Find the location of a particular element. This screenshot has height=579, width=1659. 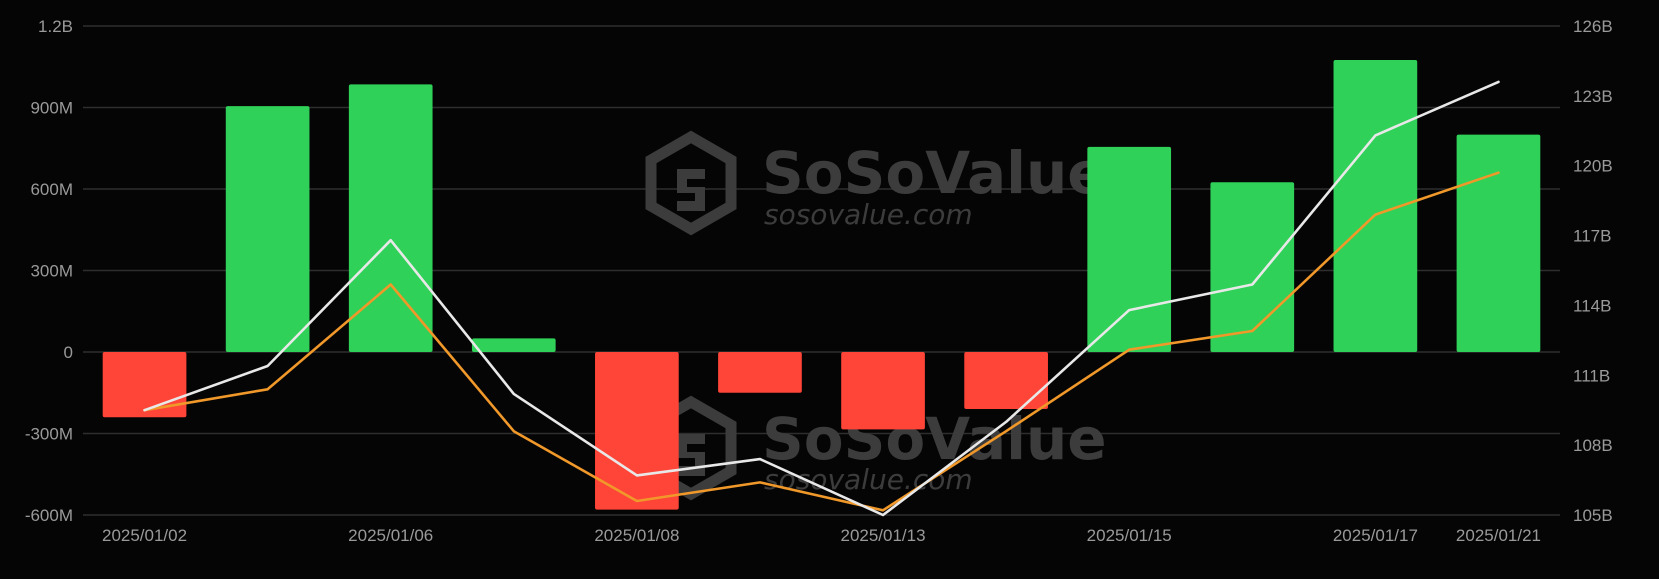

right-axis-tick-label: 120B is located at coordinates (1593, 166).